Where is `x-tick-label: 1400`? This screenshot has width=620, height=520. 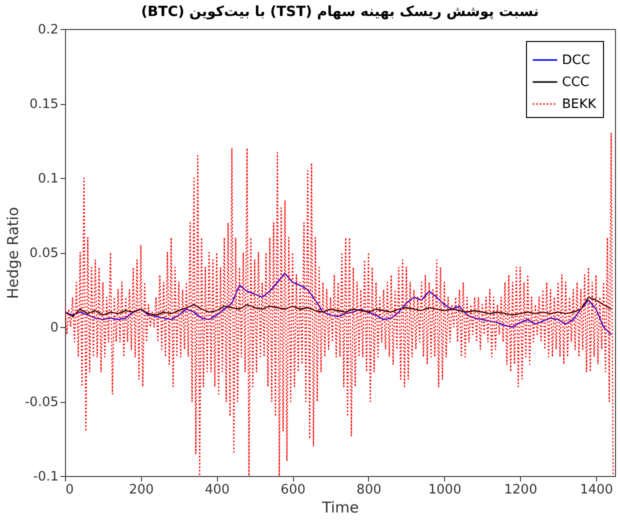
x-tick-label: 1400 is located at coordinates (597, 490).